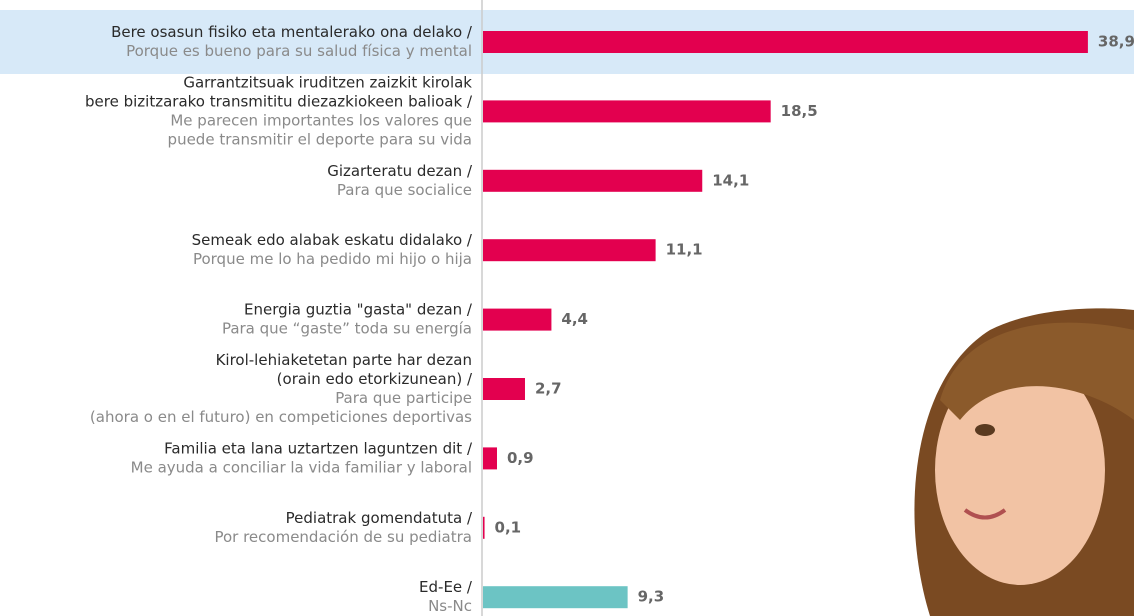 This screenshot has height=616, width=1134. I want to click on value-label: 11,1, so click(684, 250).